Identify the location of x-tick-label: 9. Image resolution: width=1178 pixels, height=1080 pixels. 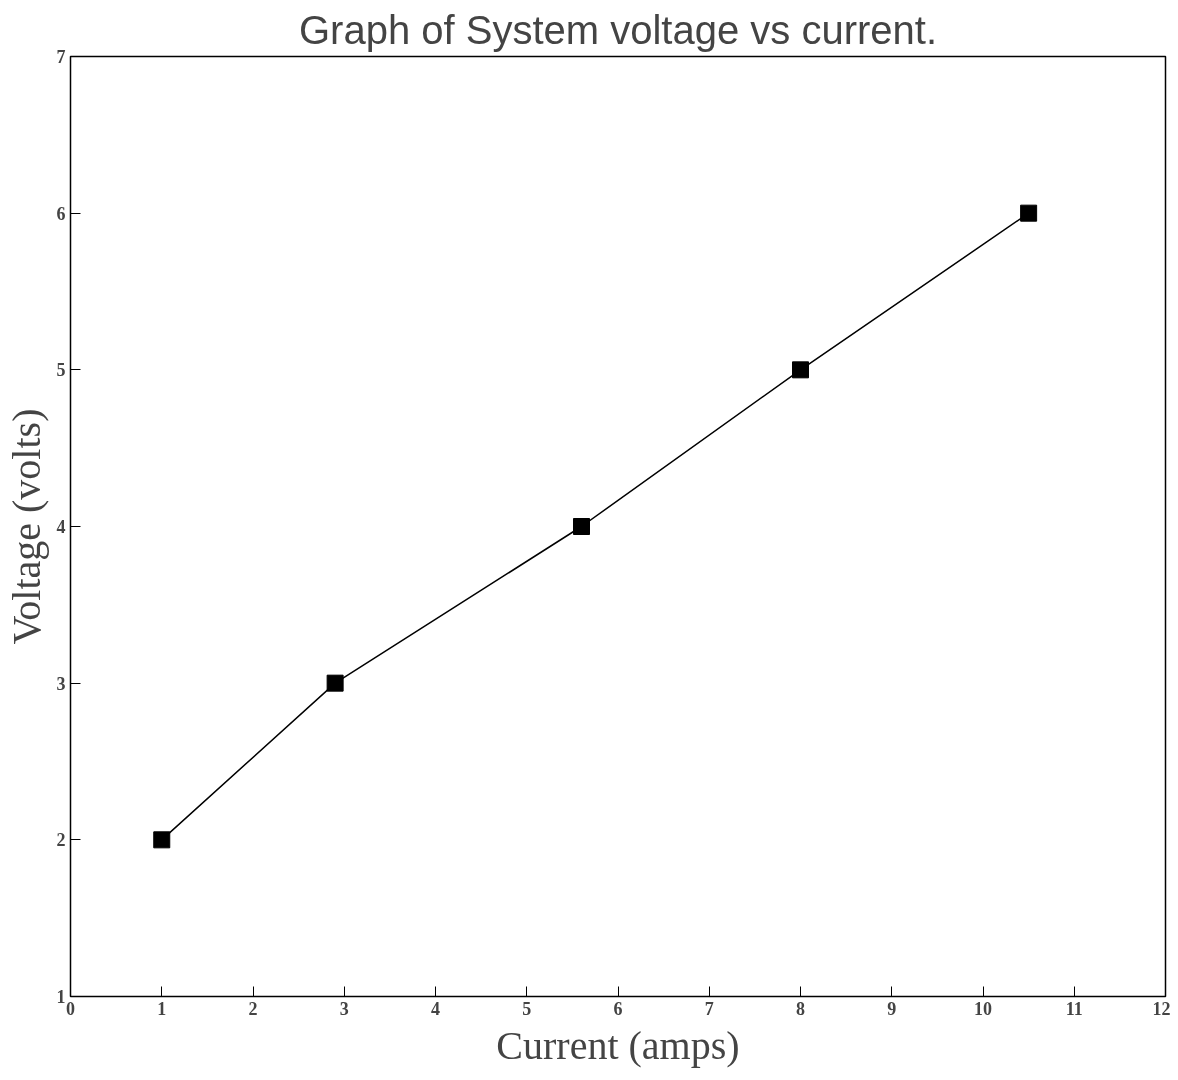
(892, 1008).